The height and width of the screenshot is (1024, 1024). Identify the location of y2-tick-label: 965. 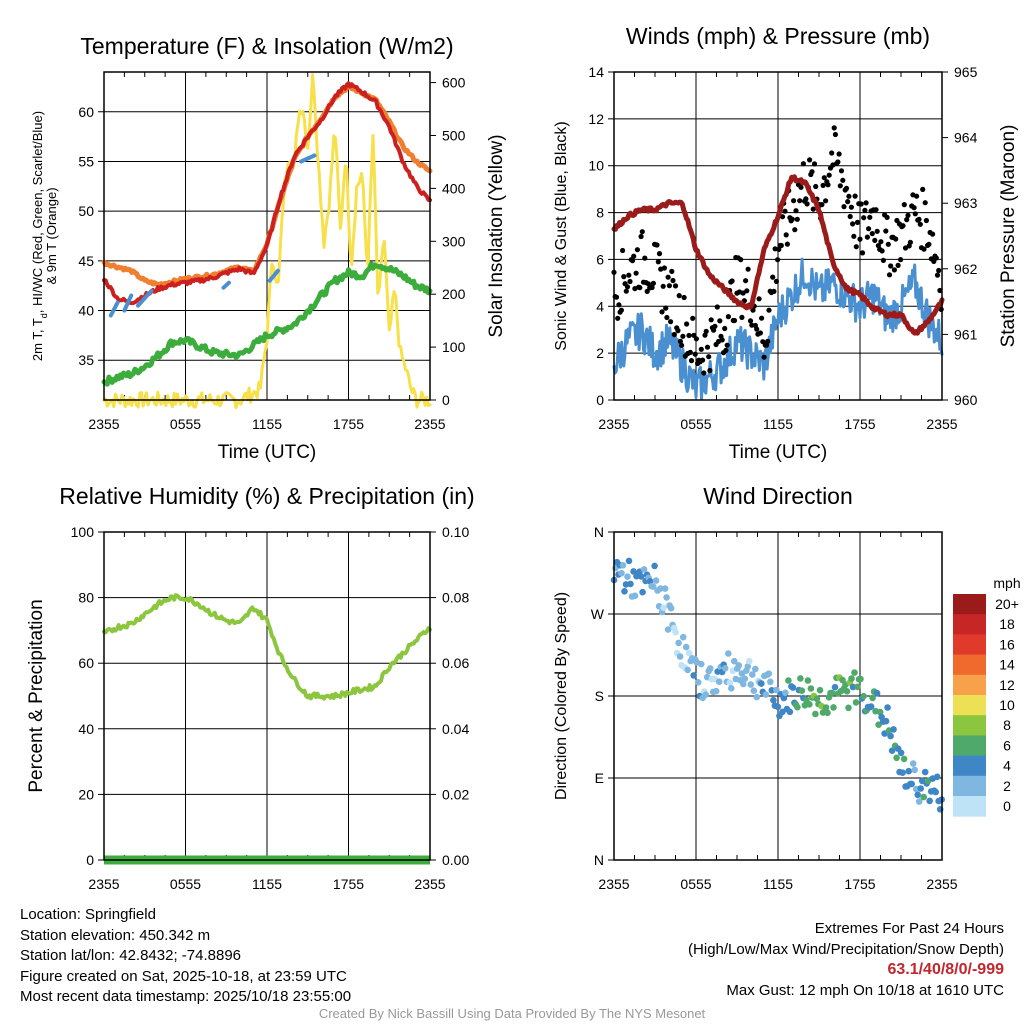
(966, 72).